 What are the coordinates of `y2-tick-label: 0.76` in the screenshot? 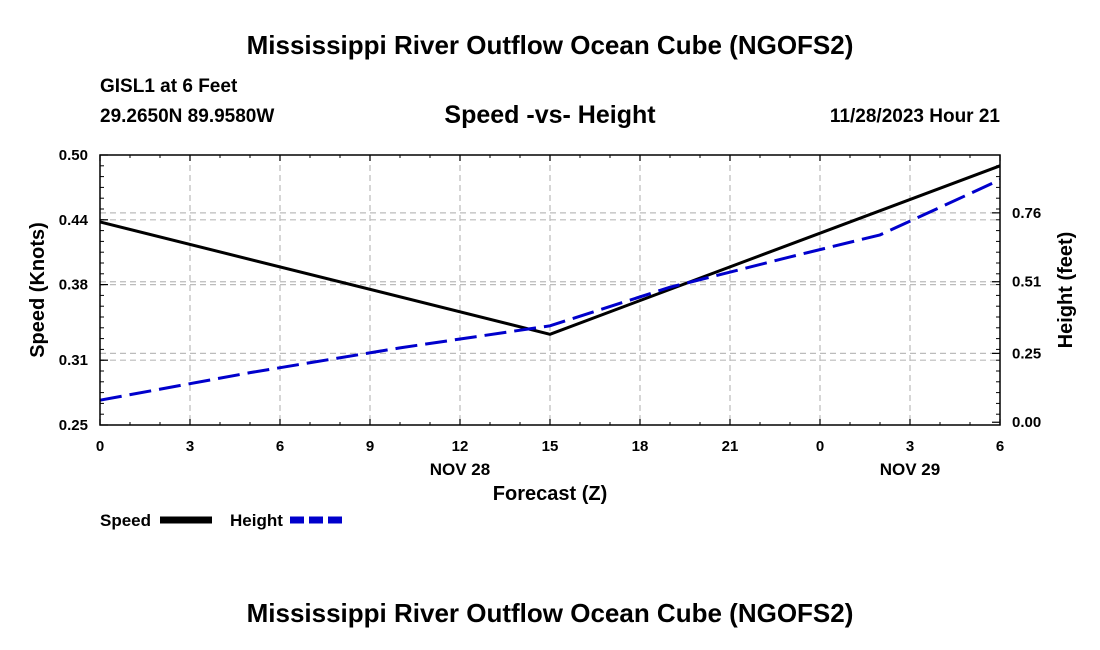 It's located at (1026, 213).